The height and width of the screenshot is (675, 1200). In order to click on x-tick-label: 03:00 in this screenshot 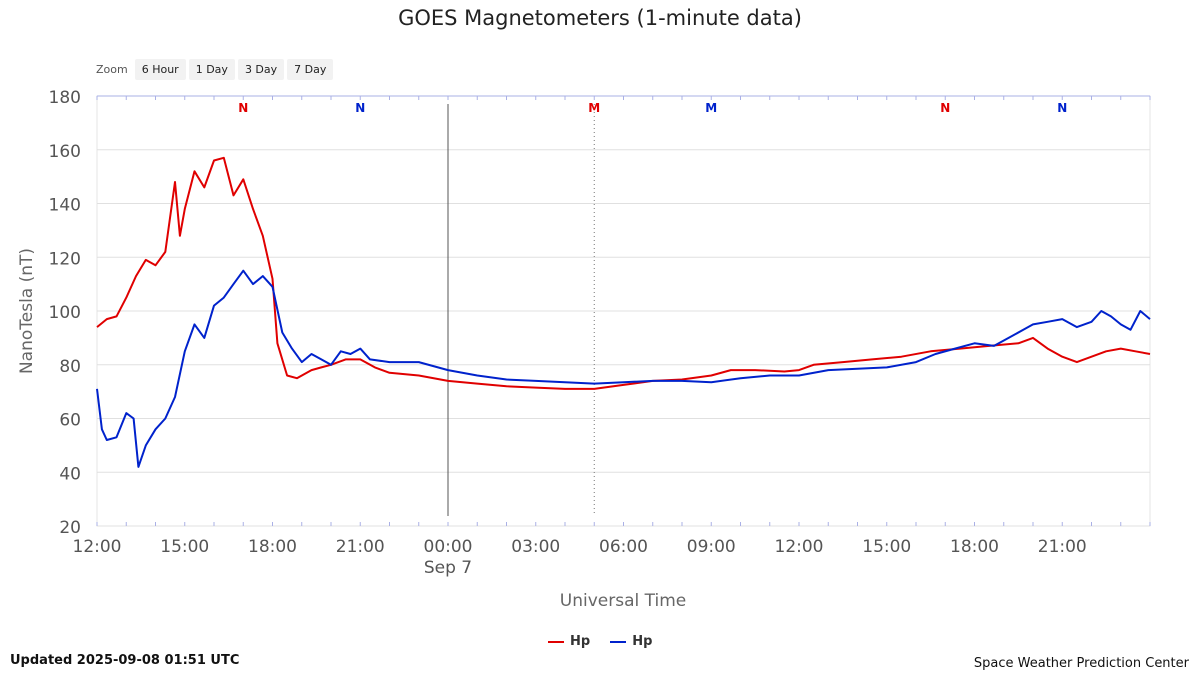, I will do `click(535, 547)`.